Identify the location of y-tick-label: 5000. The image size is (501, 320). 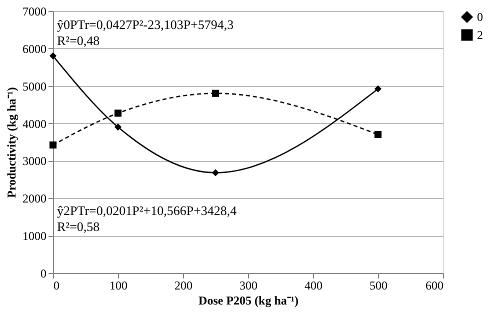
(34, 86).